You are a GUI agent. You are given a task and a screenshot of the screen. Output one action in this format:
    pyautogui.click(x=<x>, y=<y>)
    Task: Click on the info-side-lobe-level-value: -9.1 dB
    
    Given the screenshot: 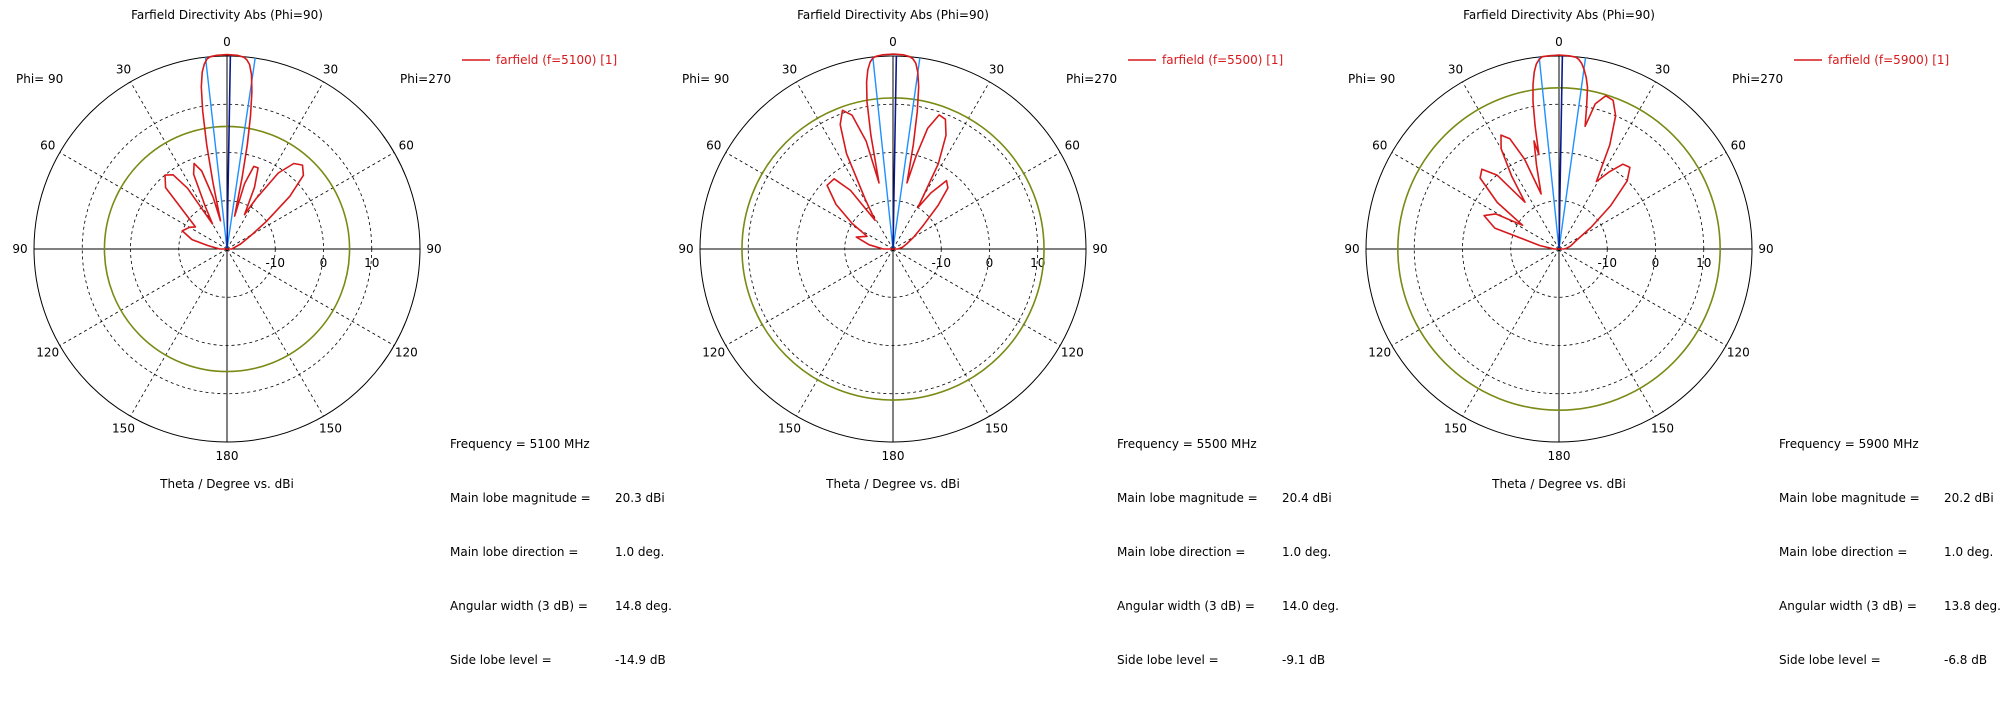 What is the action you would take?
    pyautogui.click(x=1304, y=660)
    